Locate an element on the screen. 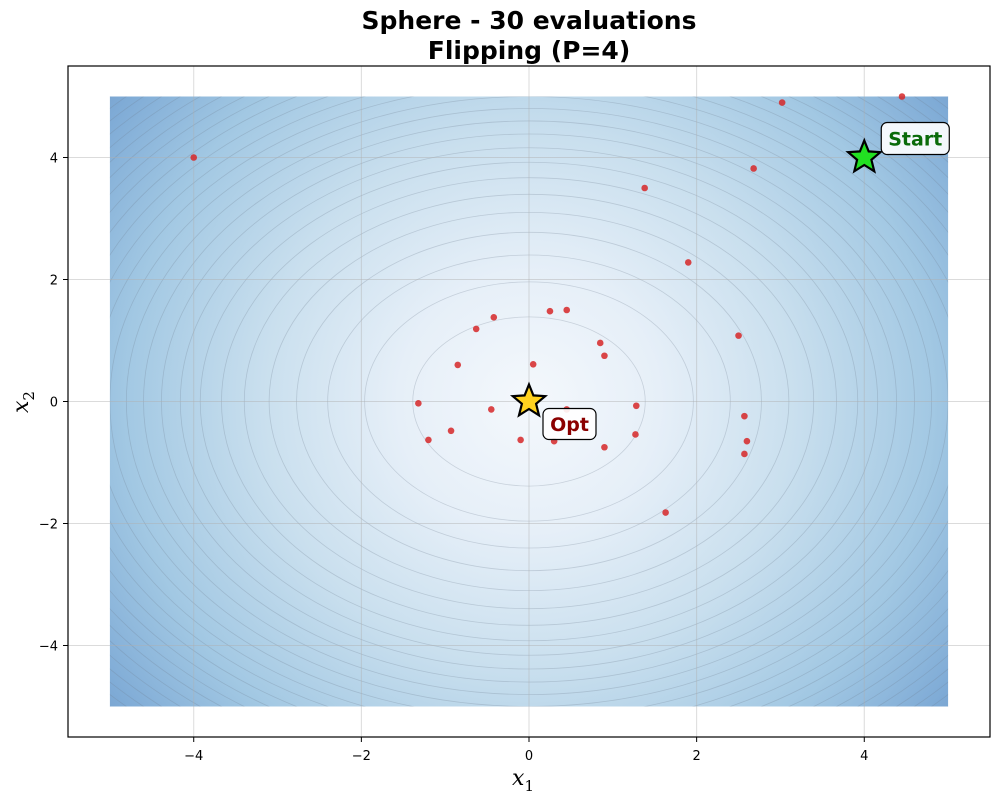 The image size is (1000, 798). y-axis-label: x2 is located at coordinates (23, 402).